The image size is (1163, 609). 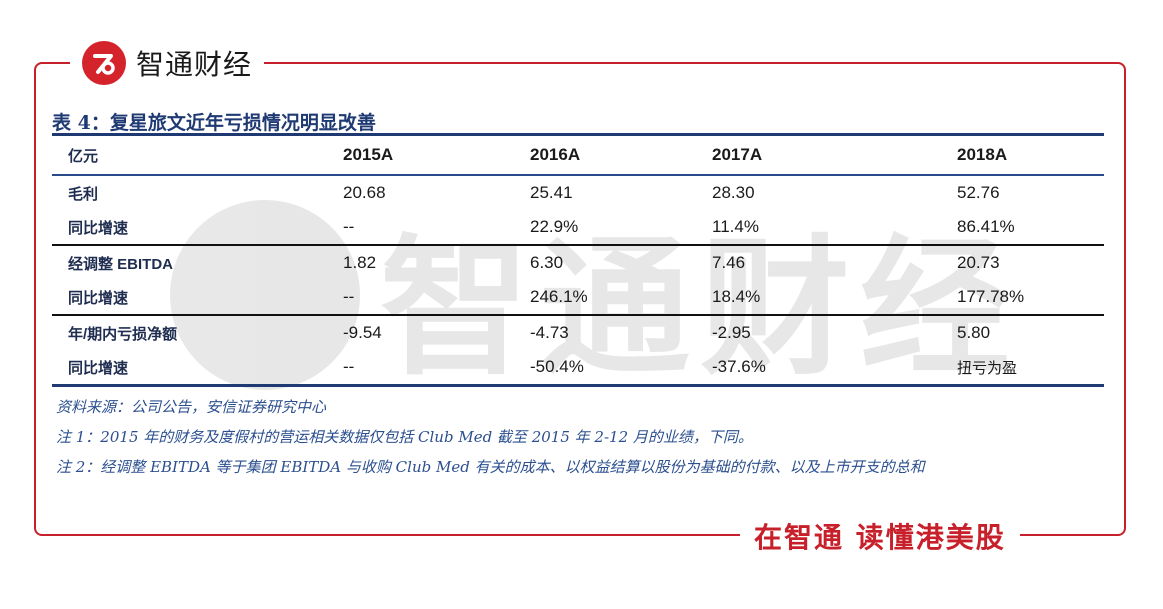 What do you see at coordinates (834, 368) in the screenshot?
I see `table-cell: -37.6%` at bounding box center [834, 368].